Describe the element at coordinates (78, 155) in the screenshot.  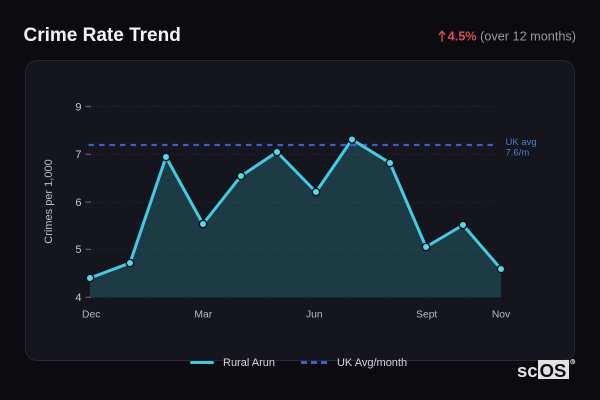
I see `svg-text: 7` at that location.